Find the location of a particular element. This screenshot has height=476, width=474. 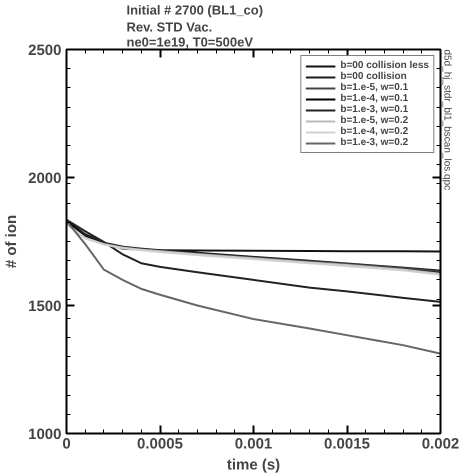

x-tick-label: 0 is located at coordinates (66, 444).